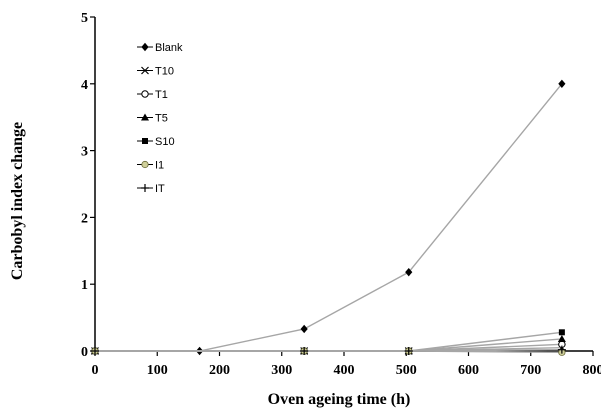 The height and width of the screenshot is (409, 601). What do you see at coordinates (95, 370) in the screenshot?
I see `x-tick-label: 0` at bounding box center [95, 370].